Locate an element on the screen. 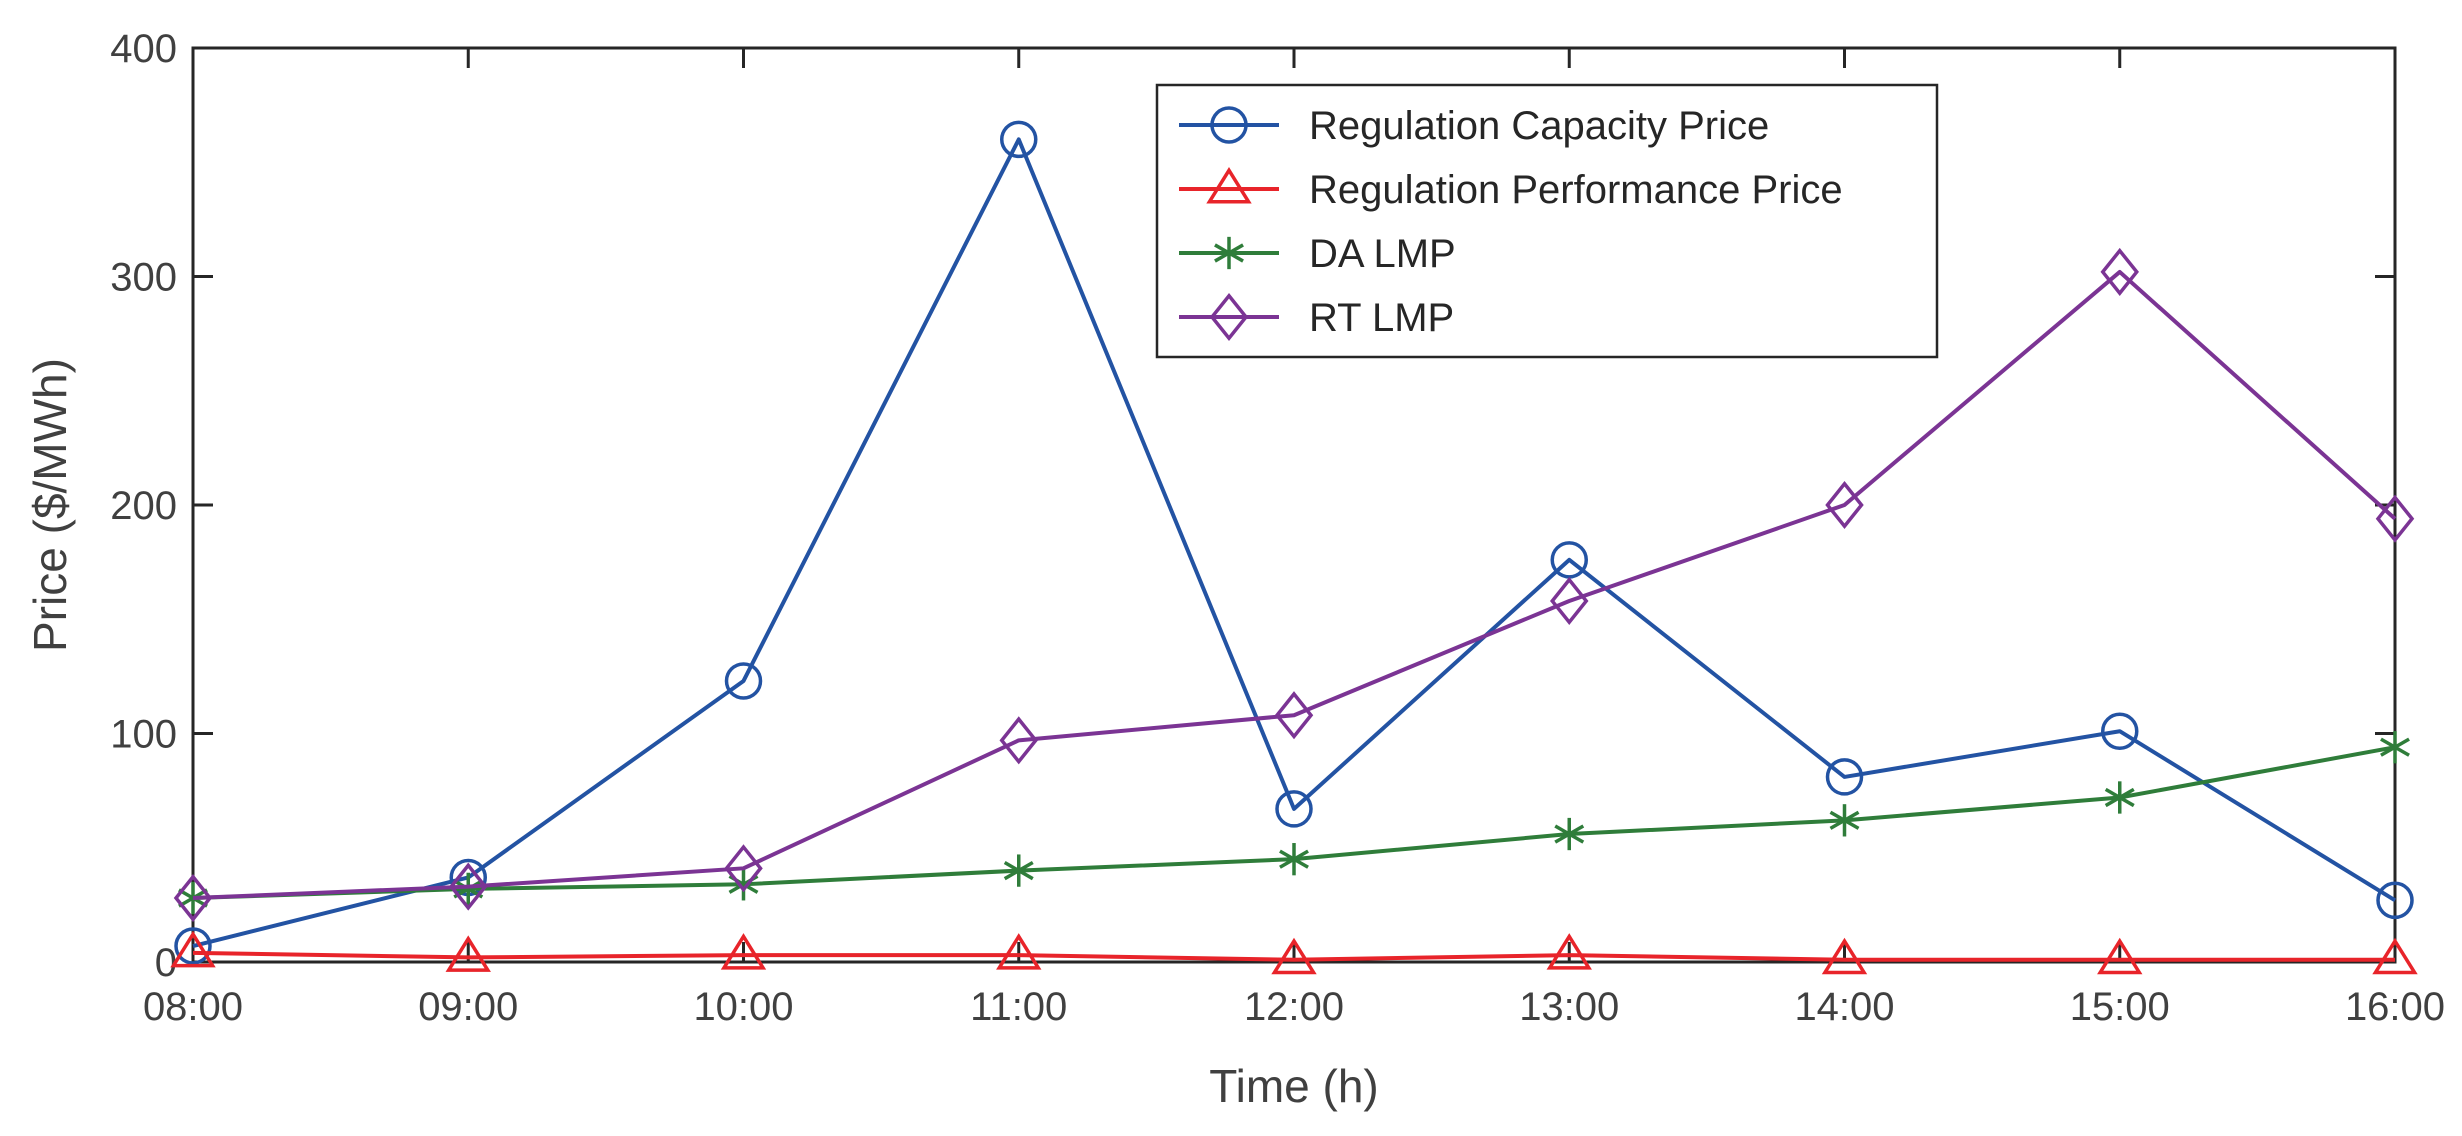 The width and height of the screenshot is (2462, 1136). y-tick-label: 300 is located at coordinates (143, 278).